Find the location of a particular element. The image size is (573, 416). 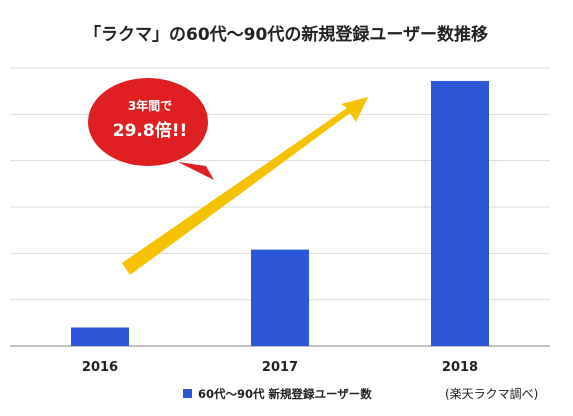

x-axis-ticks: 2016 2017 2018 is located at coordinates (280, 367).